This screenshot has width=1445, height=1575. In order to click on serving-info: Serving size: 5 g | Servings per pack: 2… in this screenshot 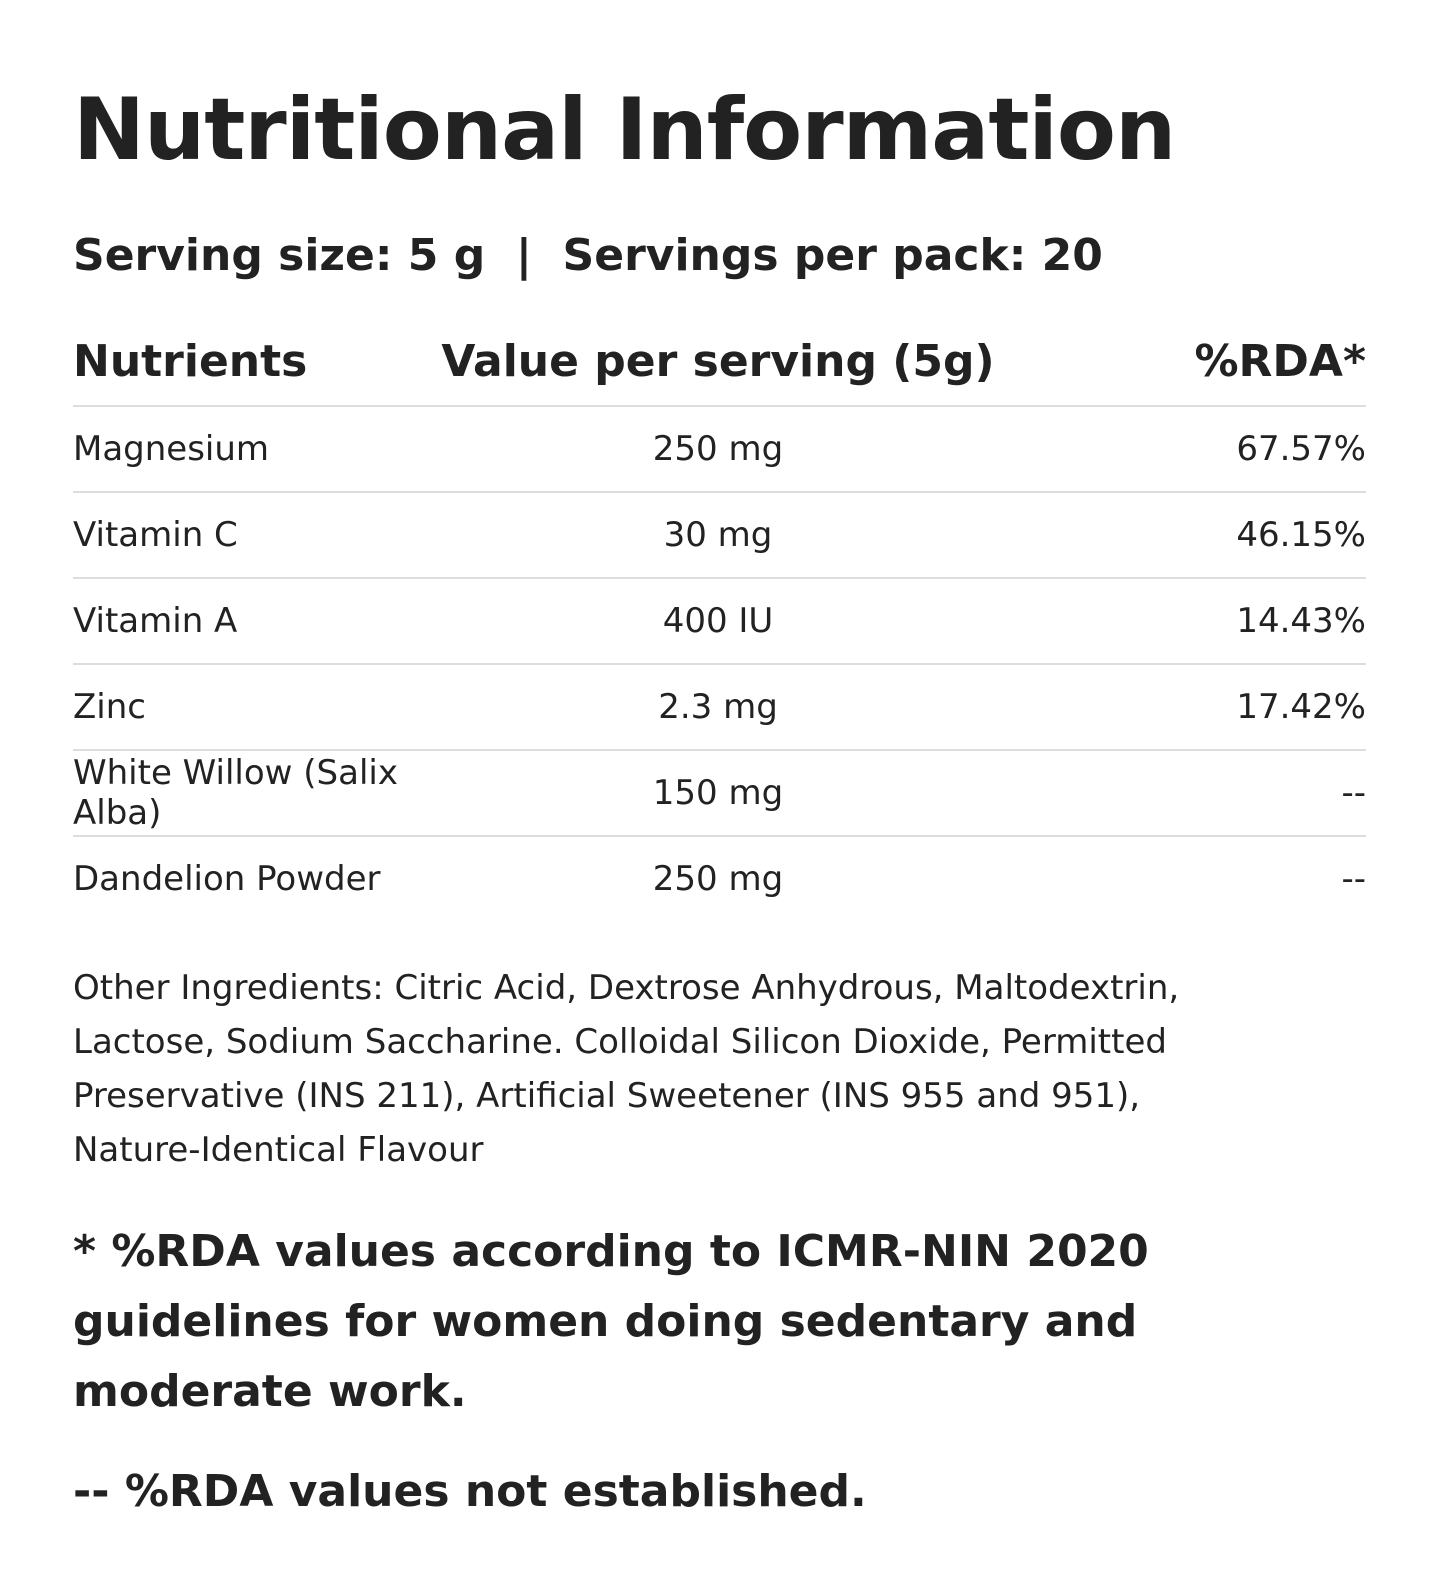, I will do `click(588, 255)`.